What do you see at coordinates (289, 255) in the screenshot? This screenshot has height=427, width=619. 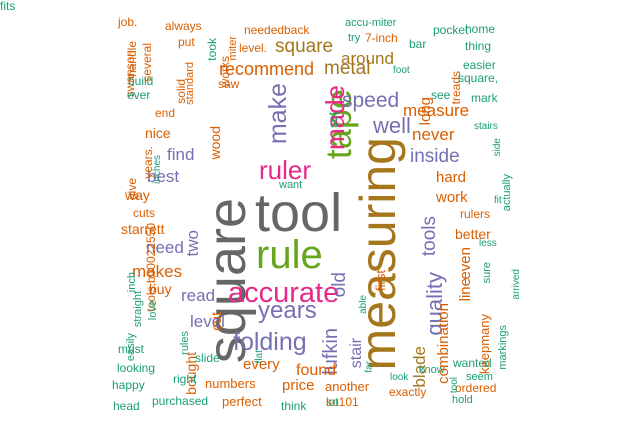 I see `cloud-word: rule` at bounding box center [289, 255].